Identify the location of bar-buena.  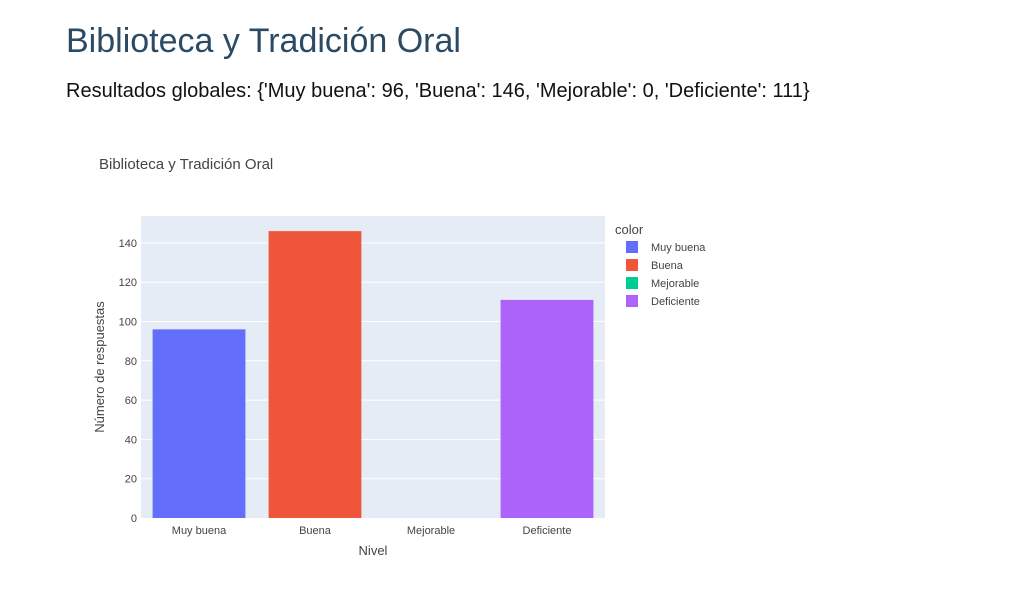
(315, 375).